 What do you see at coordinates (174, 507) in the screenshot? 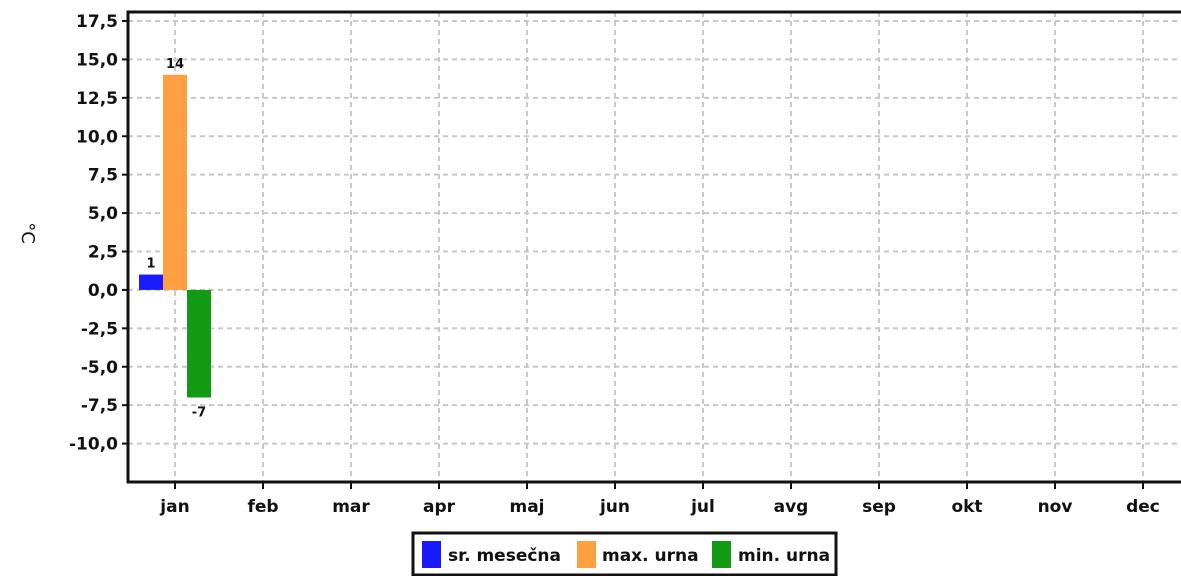
I see `x-tick-label: jan` at bounding box center [174, 507].